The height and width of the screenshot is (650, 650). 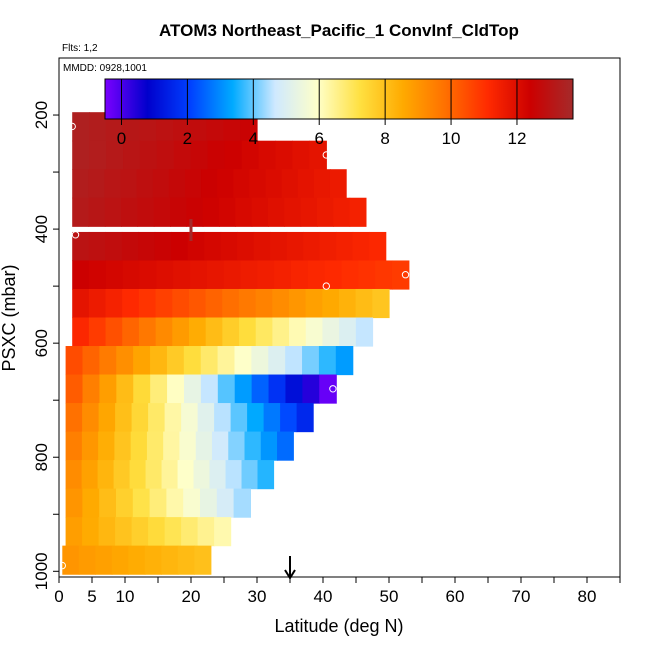 What do you see at coordinates (125, 596) in the screenshot?
I see `x-tick-label: 10` at bounding box center [125, 596].